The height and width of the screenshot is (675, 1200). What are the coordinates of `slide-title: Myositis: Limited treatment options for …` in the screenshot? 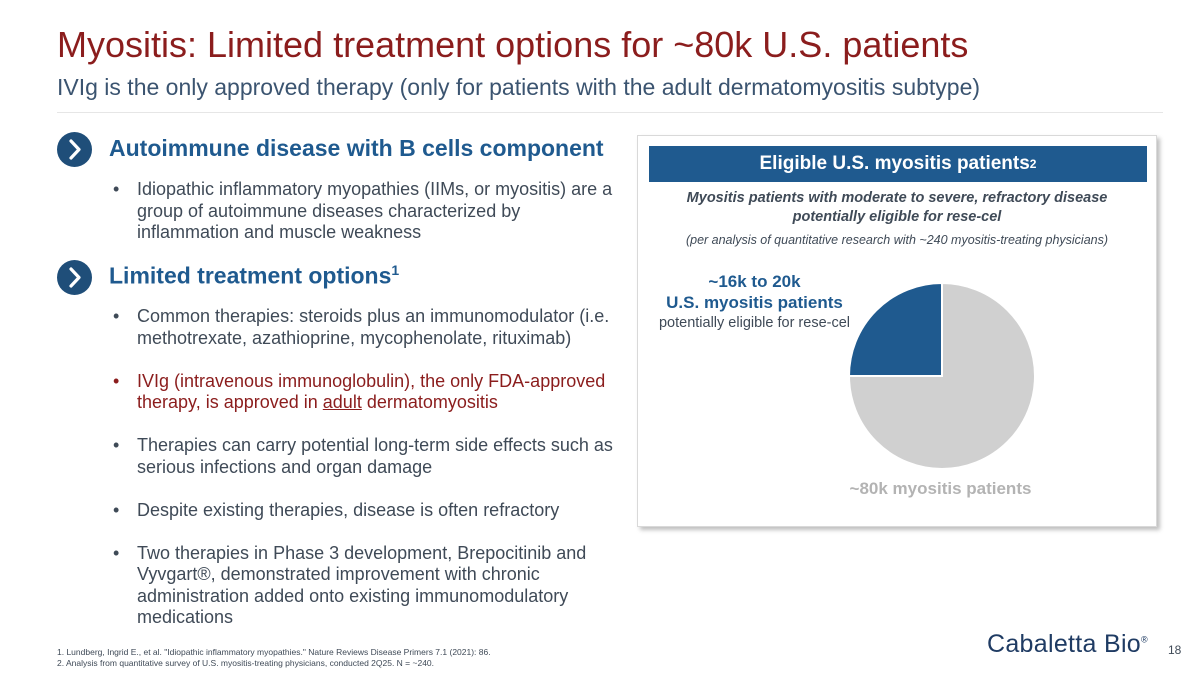 It's located at (513, 44).